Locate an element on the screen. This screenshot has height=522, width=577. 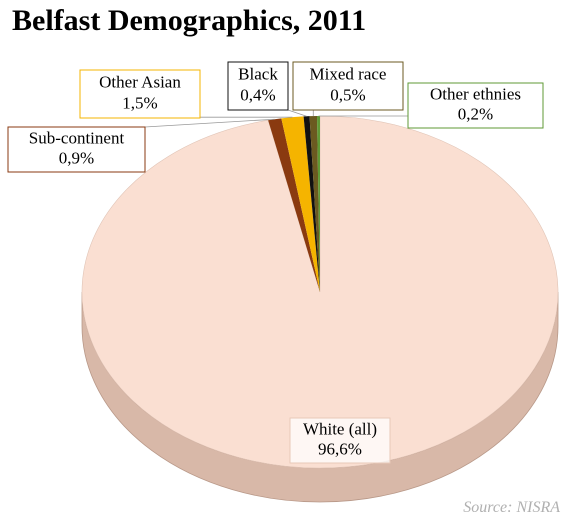
slice-value-label: 0,5% is located at coordinates (347, 94).